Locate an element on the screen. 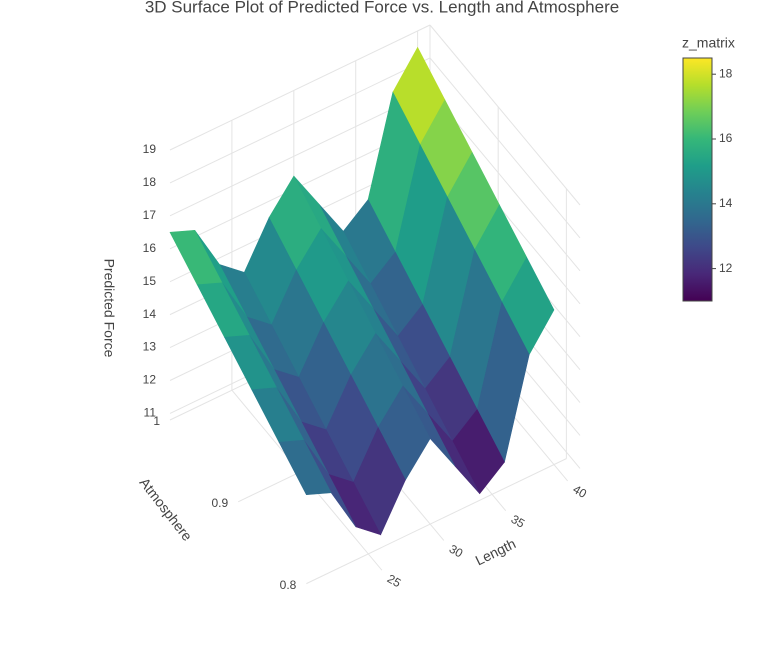 Image resolution: width=764 pixels, height=645 pixels. z-axis-title: Predicted Force is located at coordinates (109, 308).